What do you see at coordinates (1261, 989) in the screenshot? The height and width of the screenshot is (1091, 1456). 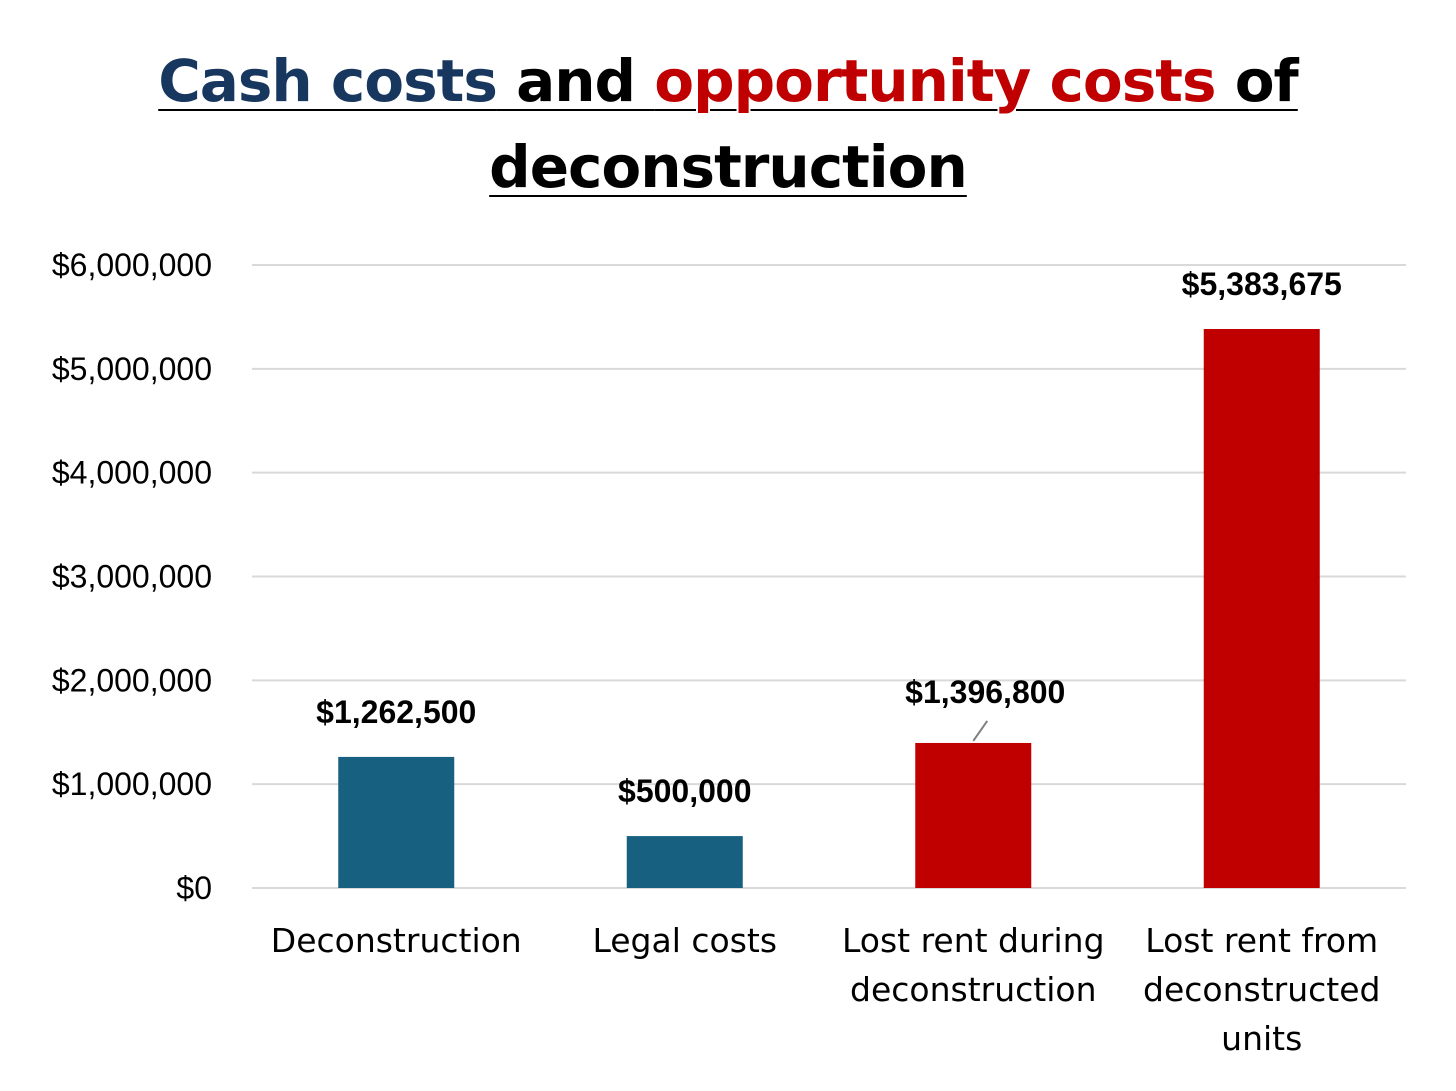 I see `category-label: deconstructed` at bounding box center [1261, 989].